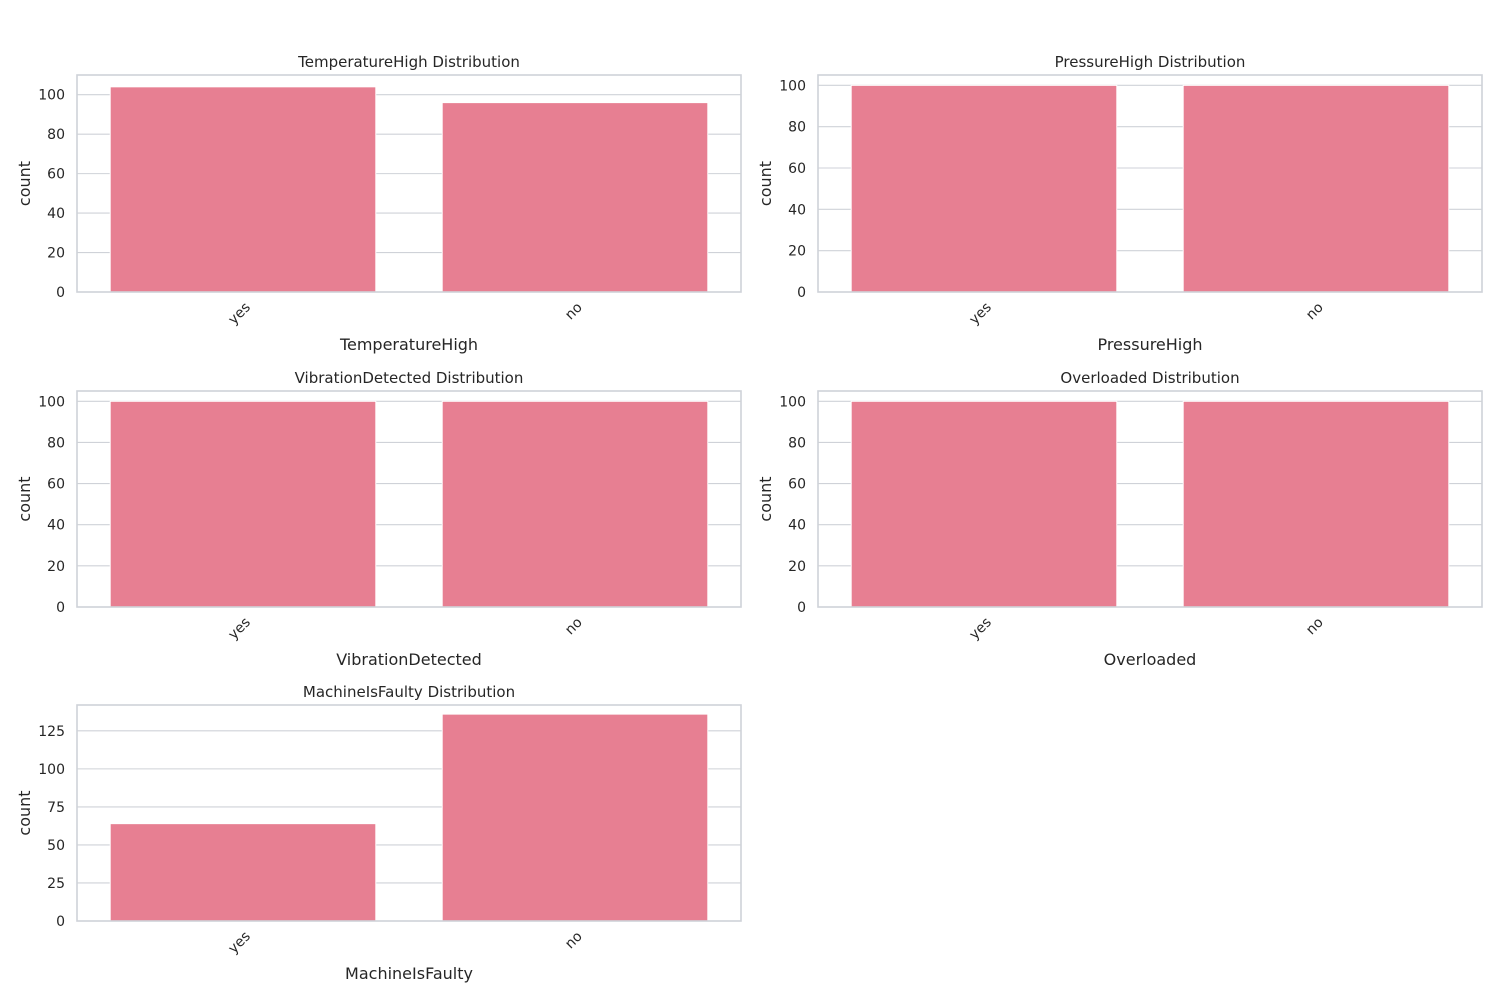  Describe the element at coordinates (51, 732) in the screenshot. I see `y-tick-label: 125` at that location.